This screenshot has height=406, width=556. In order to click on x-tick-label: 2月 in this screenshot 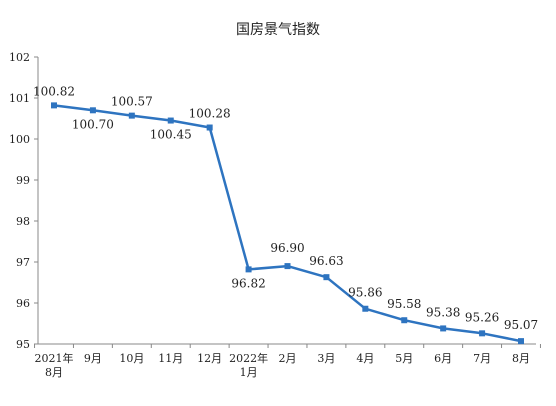, I will do `click(288, 358)`.